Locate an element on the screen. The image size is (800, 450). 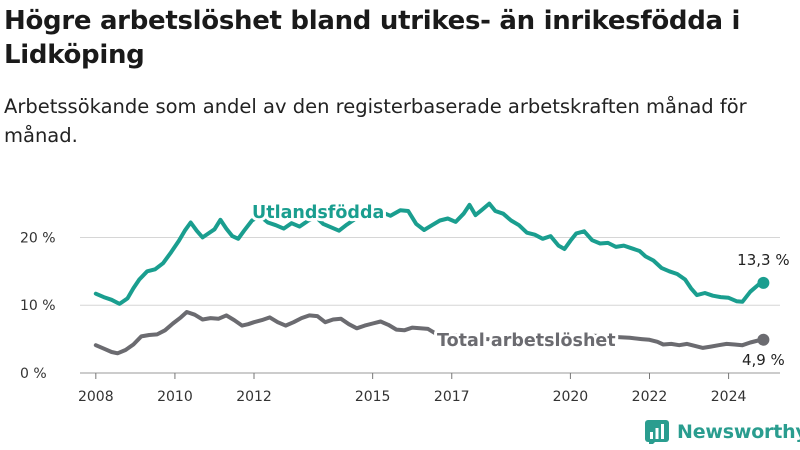
series-name-label-0: Utlandsfödda is located at coordinates (318, 213).